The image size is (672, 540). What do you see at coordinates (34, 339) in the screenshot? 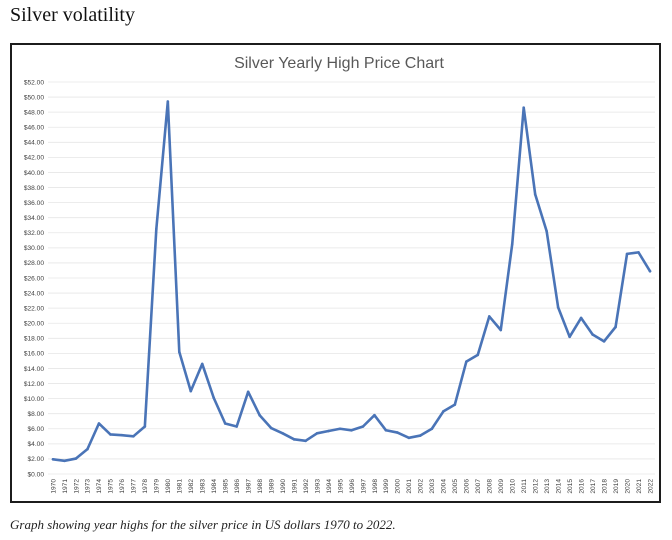
I see `y-tick-label: $18.00` at bounding box center [34, 339].